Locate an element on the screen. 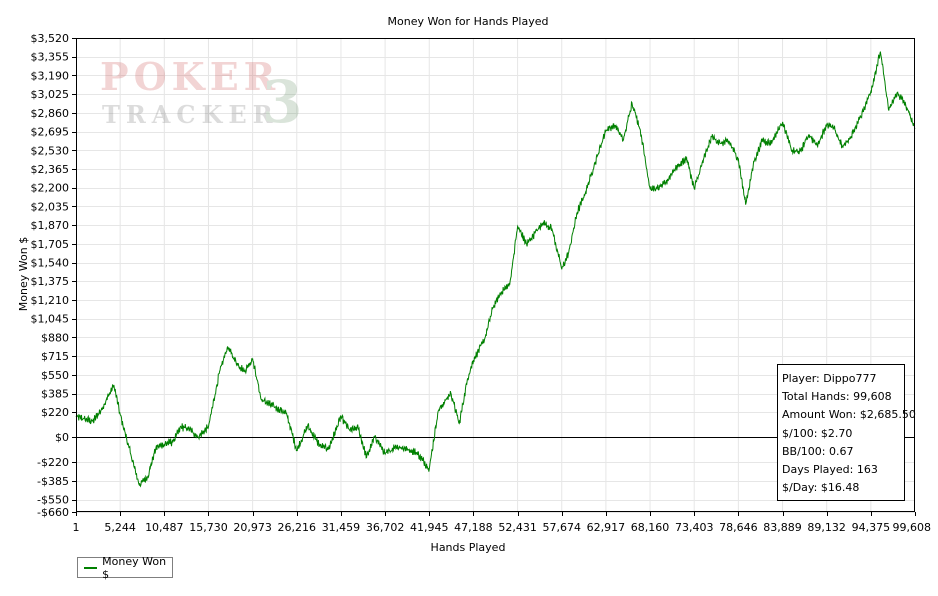  x-axis-title: Hands Played is located at coordinates (468, 547).